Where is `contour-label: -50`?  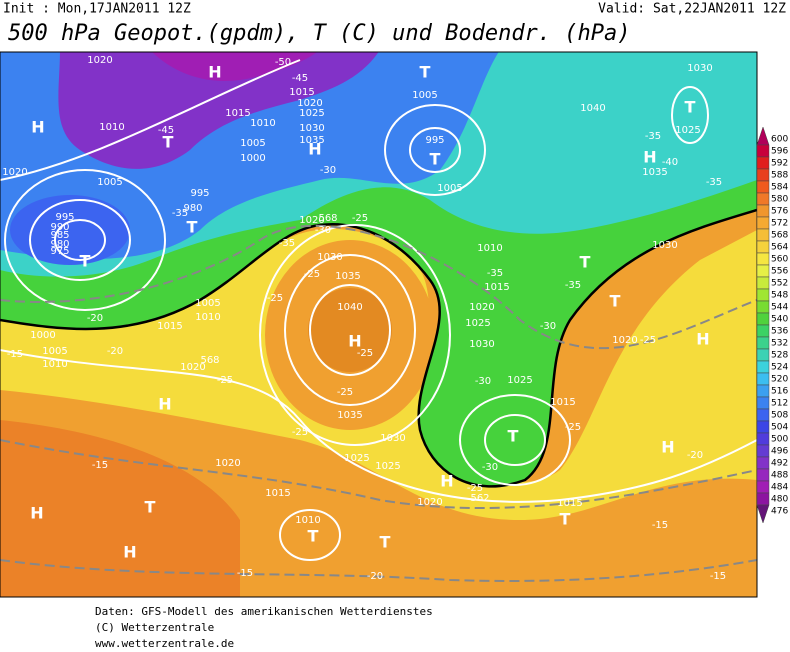
contour-label: -50 is located at coordinates (283, 62).